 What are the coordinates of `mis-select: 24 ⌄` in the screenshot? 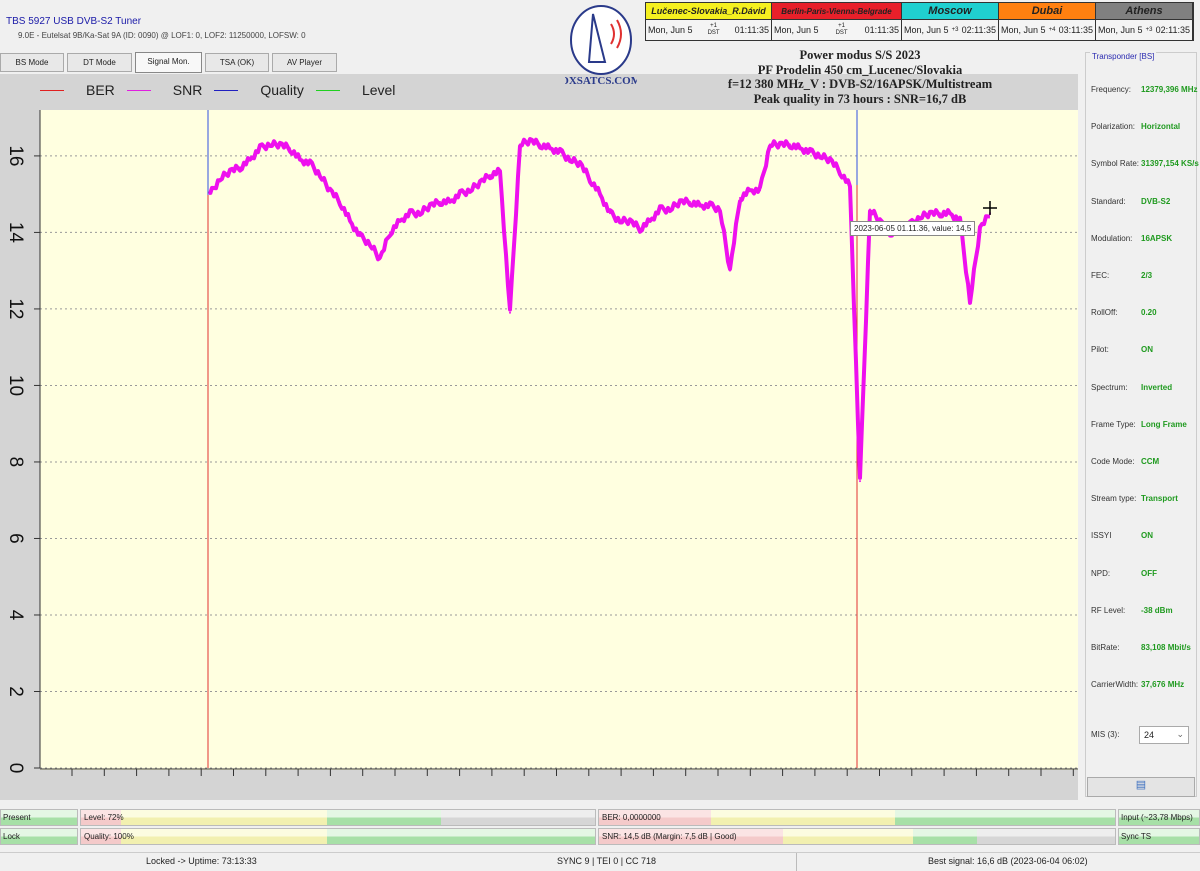 It's located at (1164, 735).